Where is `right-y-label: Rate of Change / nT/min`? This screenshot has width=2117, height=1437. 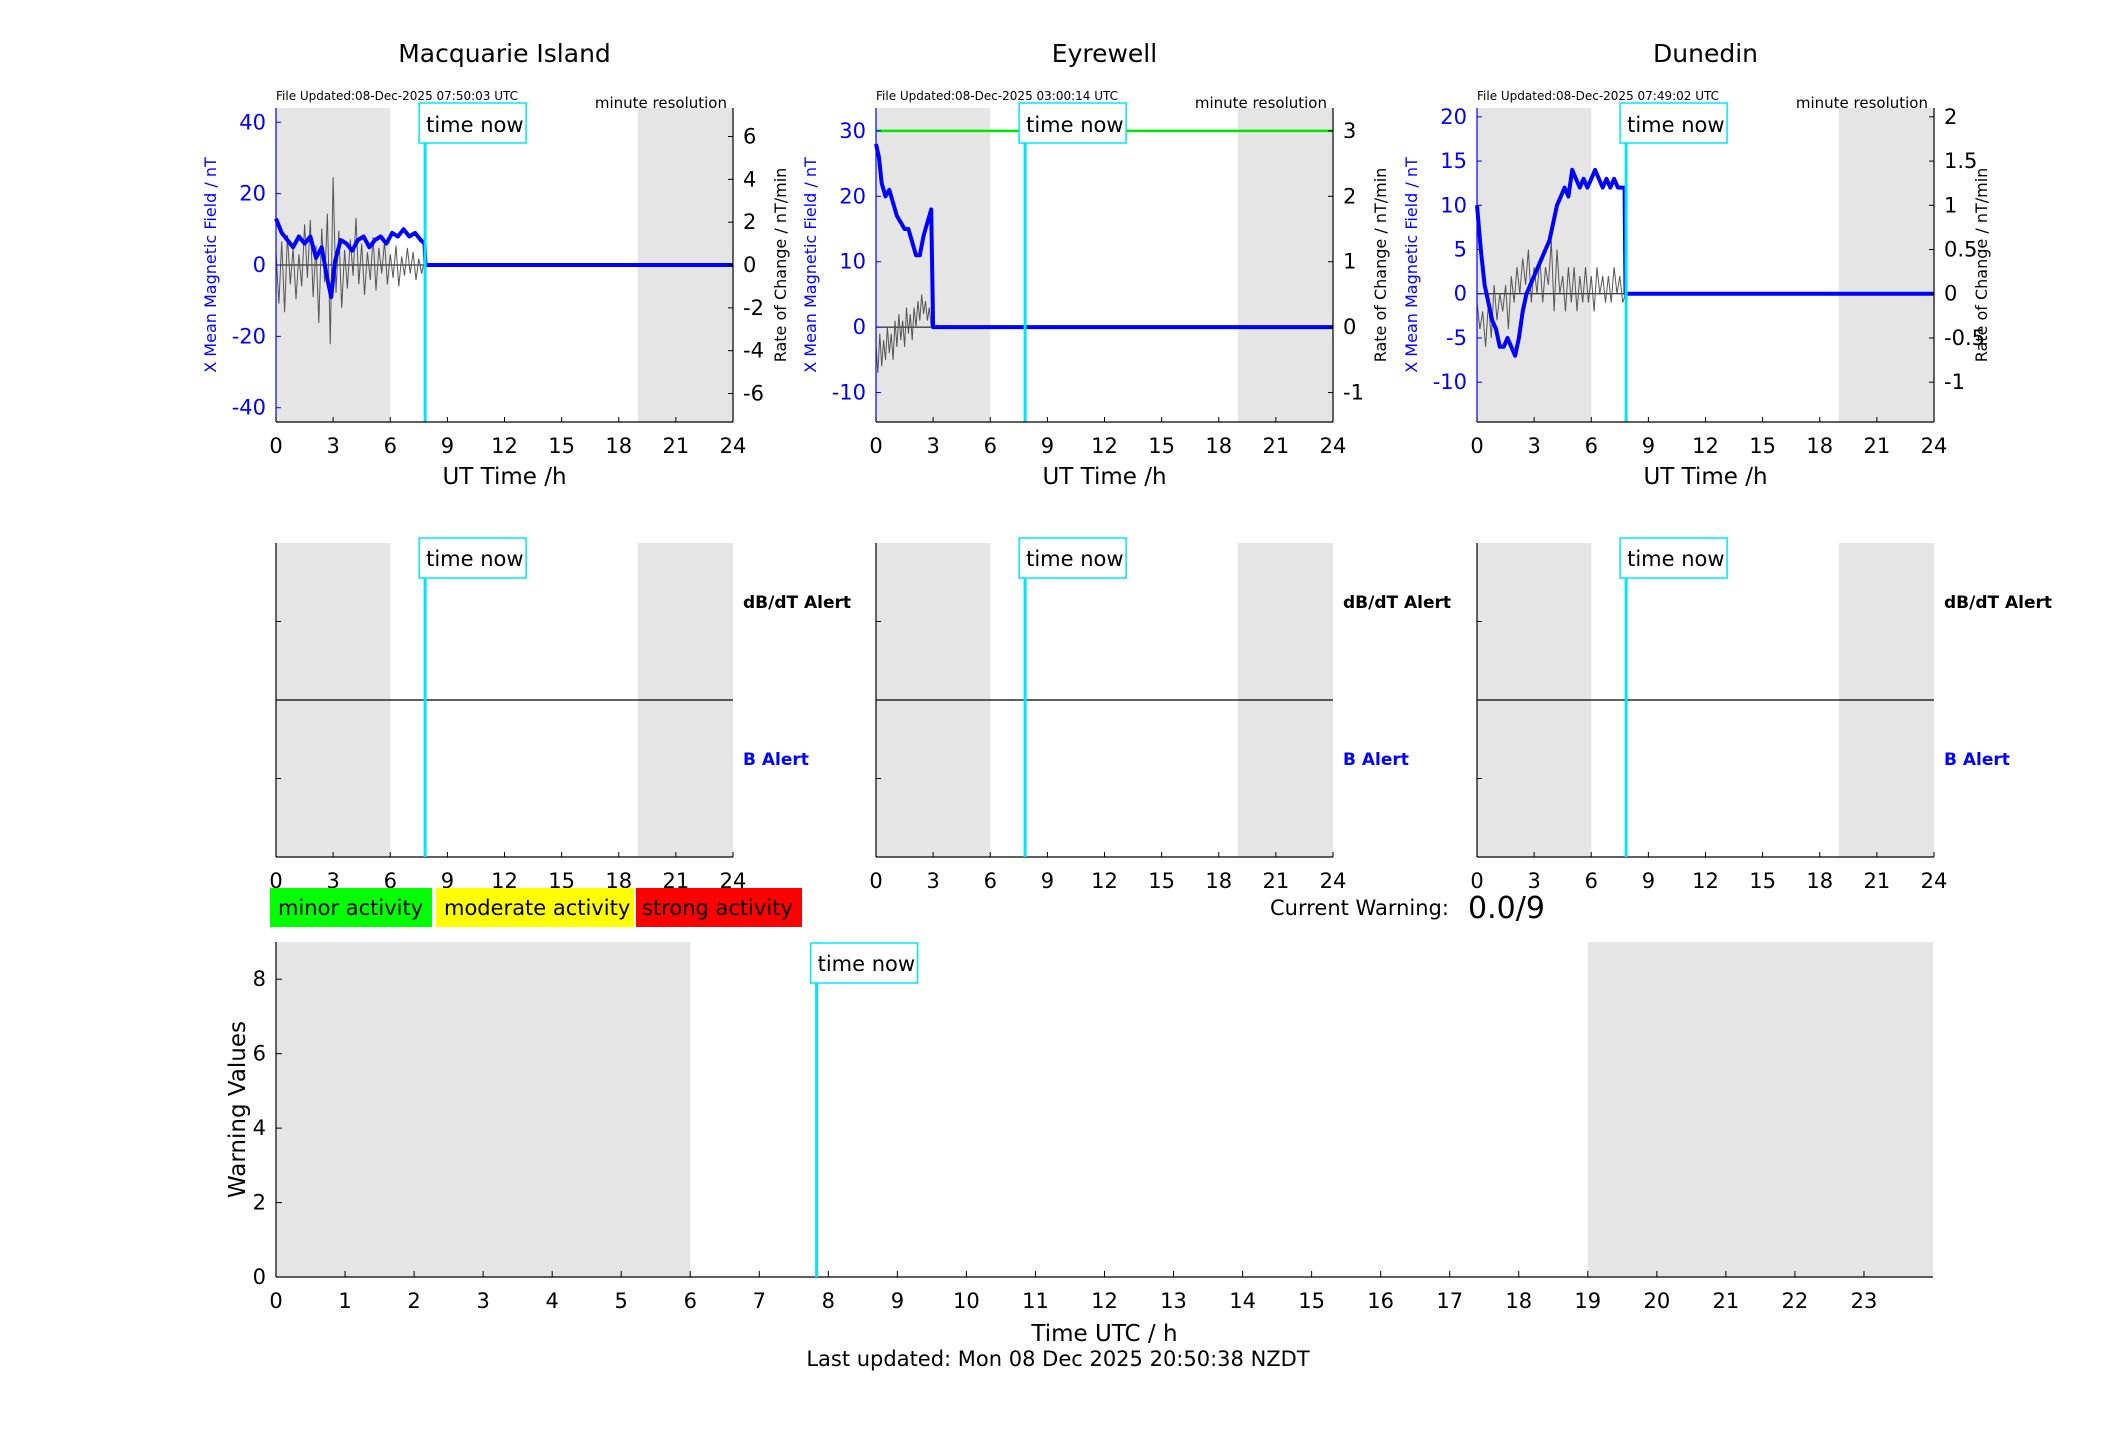 right-y-label: Rate of Change / nT/min is located at coordinates (780, 265).